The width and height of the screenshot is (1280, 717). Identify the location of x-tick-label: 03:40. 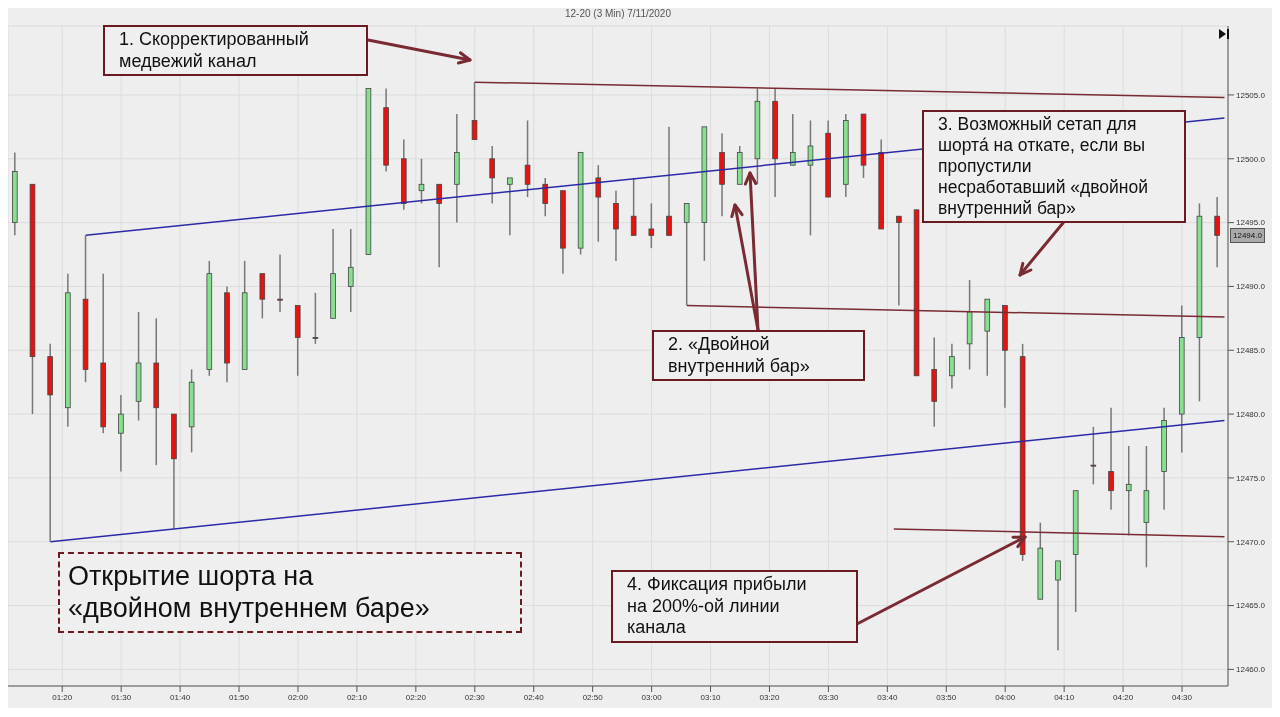
(887, 697).